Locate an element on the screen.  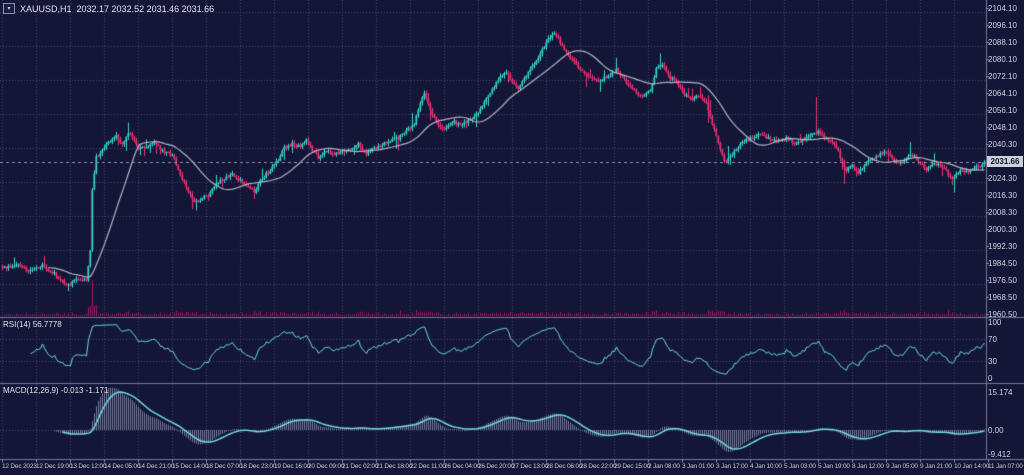
price-axis-label: 2088.10 is located at coordinates (1002, 42).